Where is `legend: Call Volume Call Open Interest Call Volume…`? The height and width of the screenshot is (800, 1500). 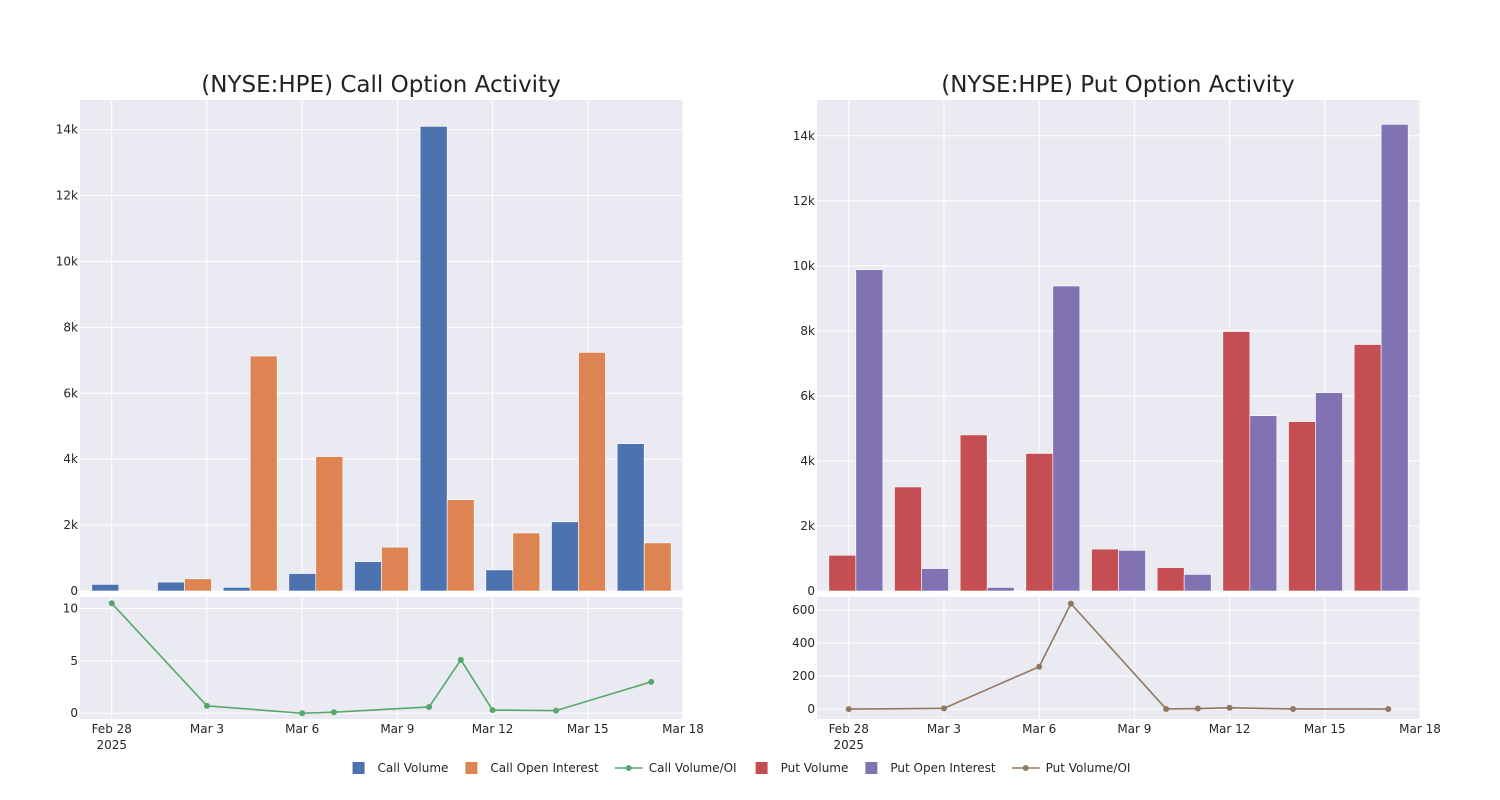 legend: Call Volume Call Open Interest Call Volume… is located at coordinates (741, 768).